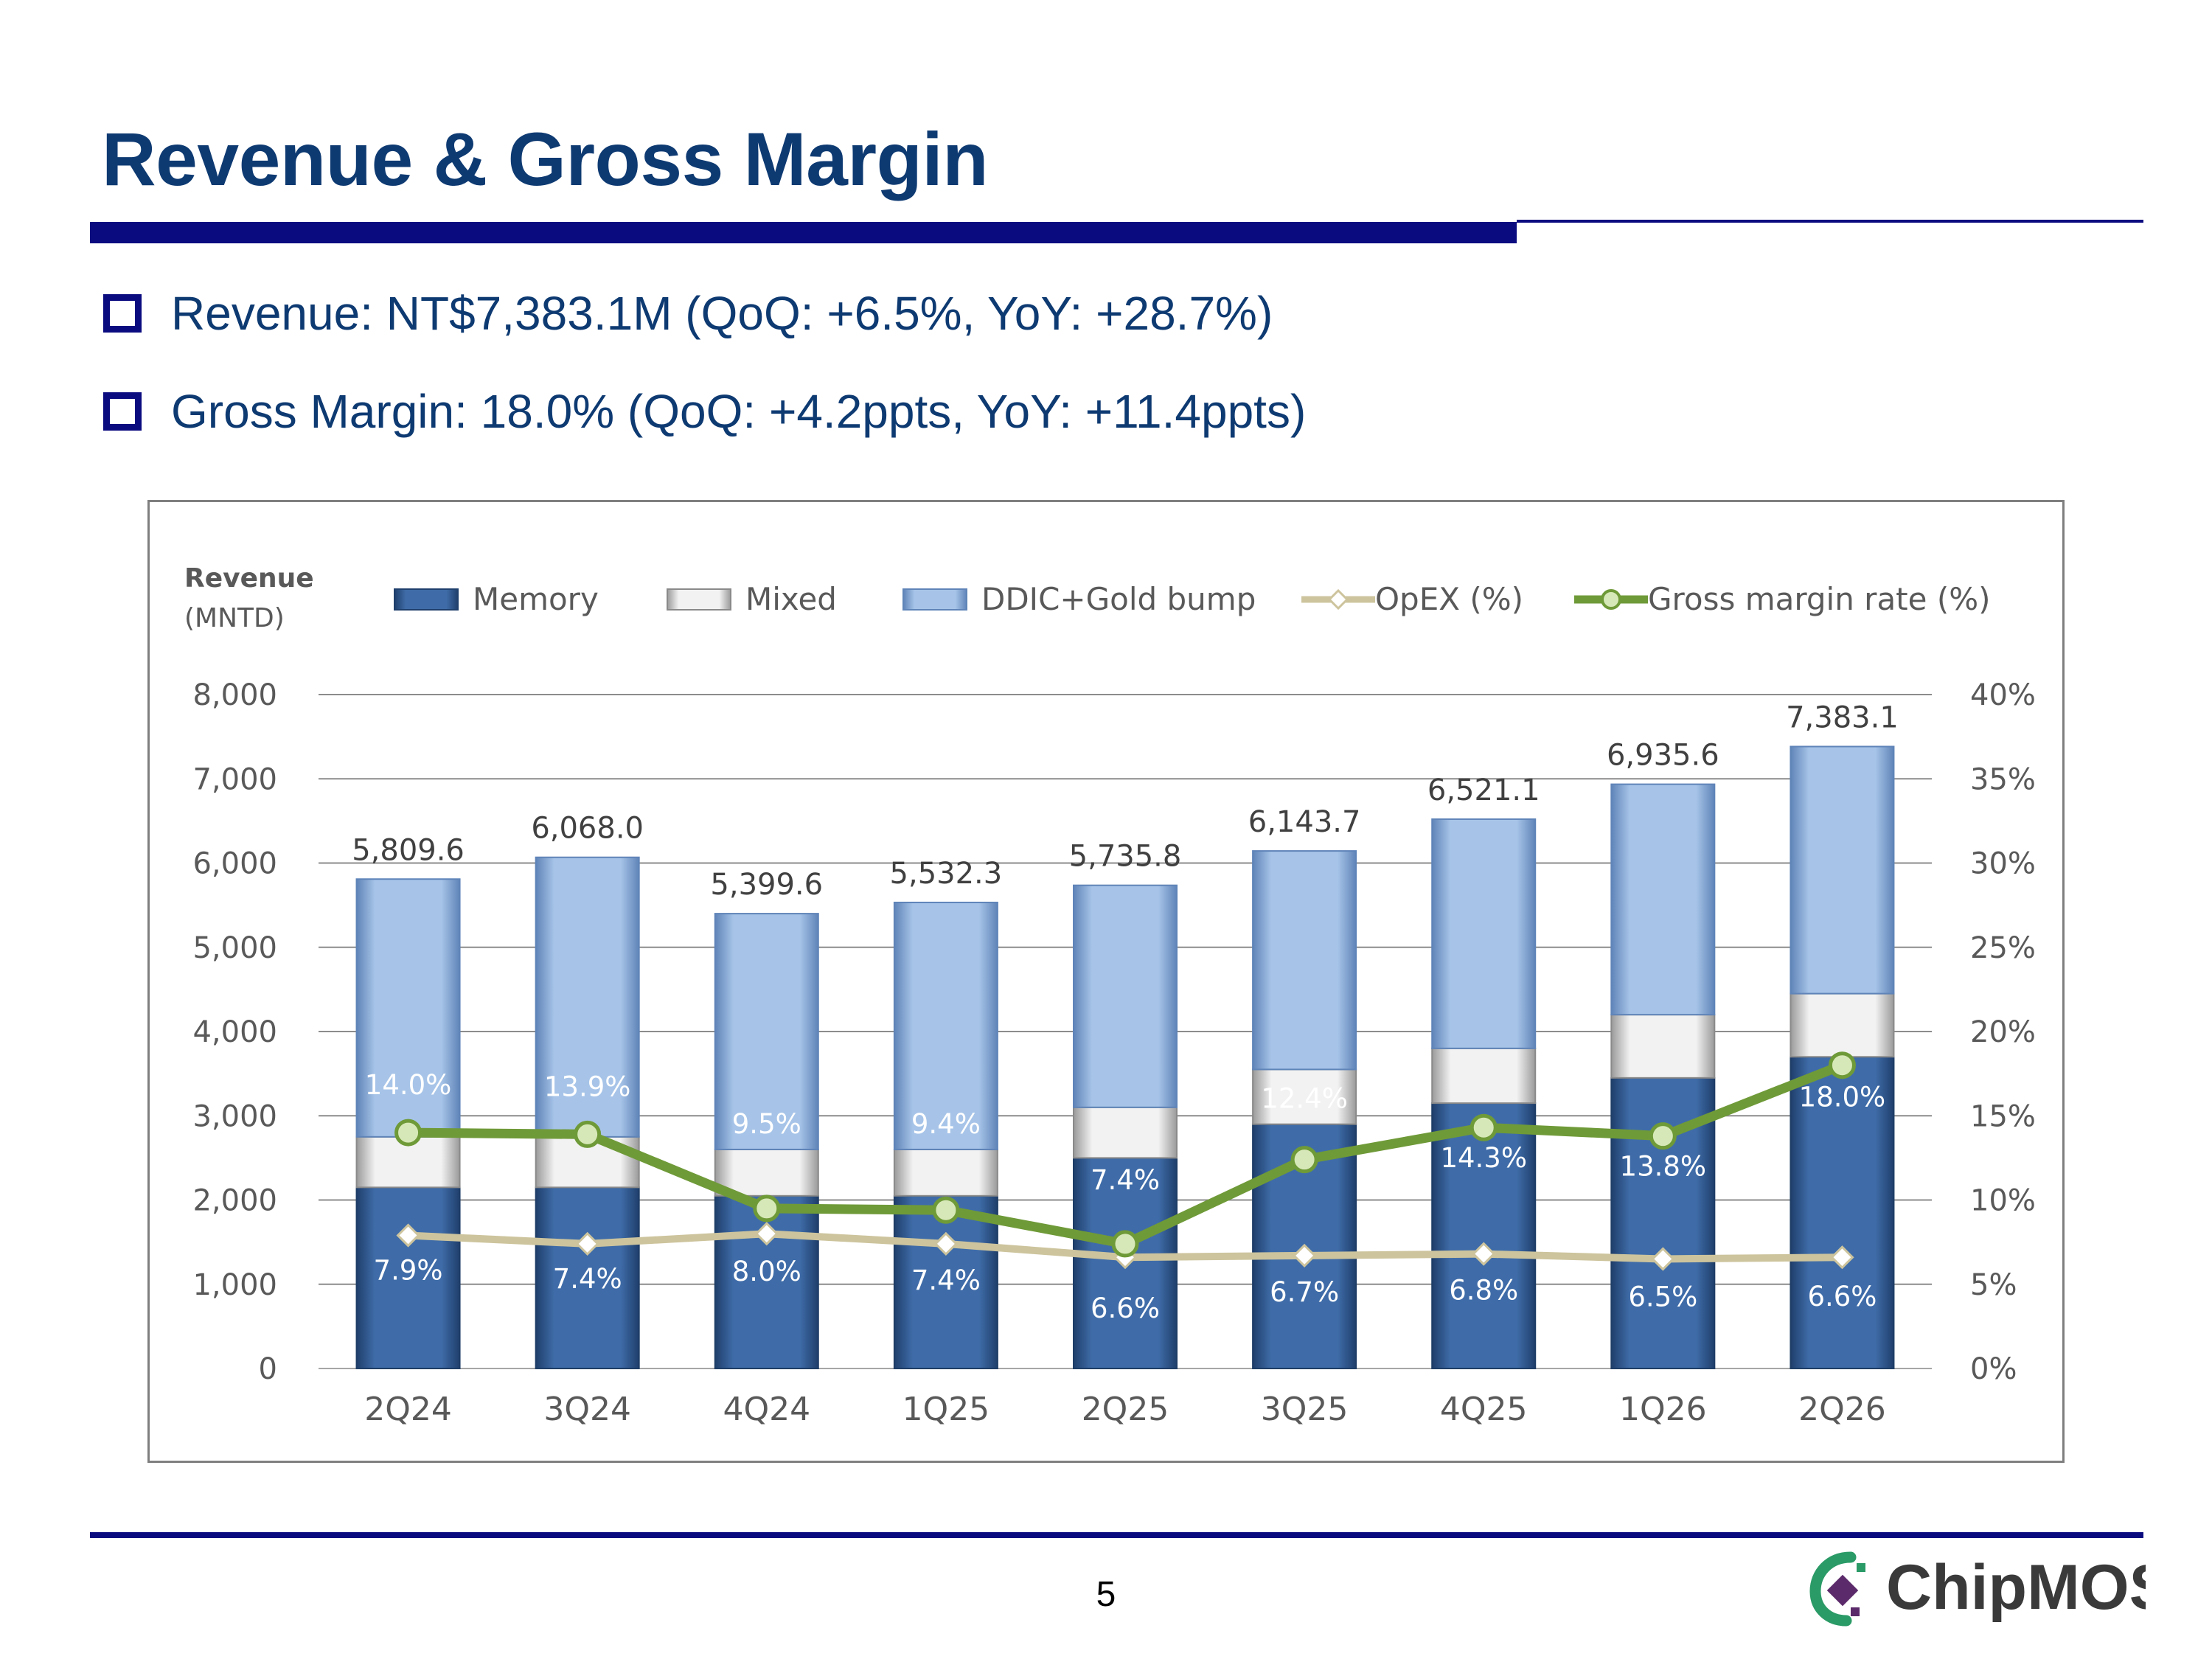 Image resolution: width=2212 pixels, height=1659 pixels. Describe the element at coordinates (1993, 1369) in the screenshot. I see `y2-tick-label: 0%` at that location.